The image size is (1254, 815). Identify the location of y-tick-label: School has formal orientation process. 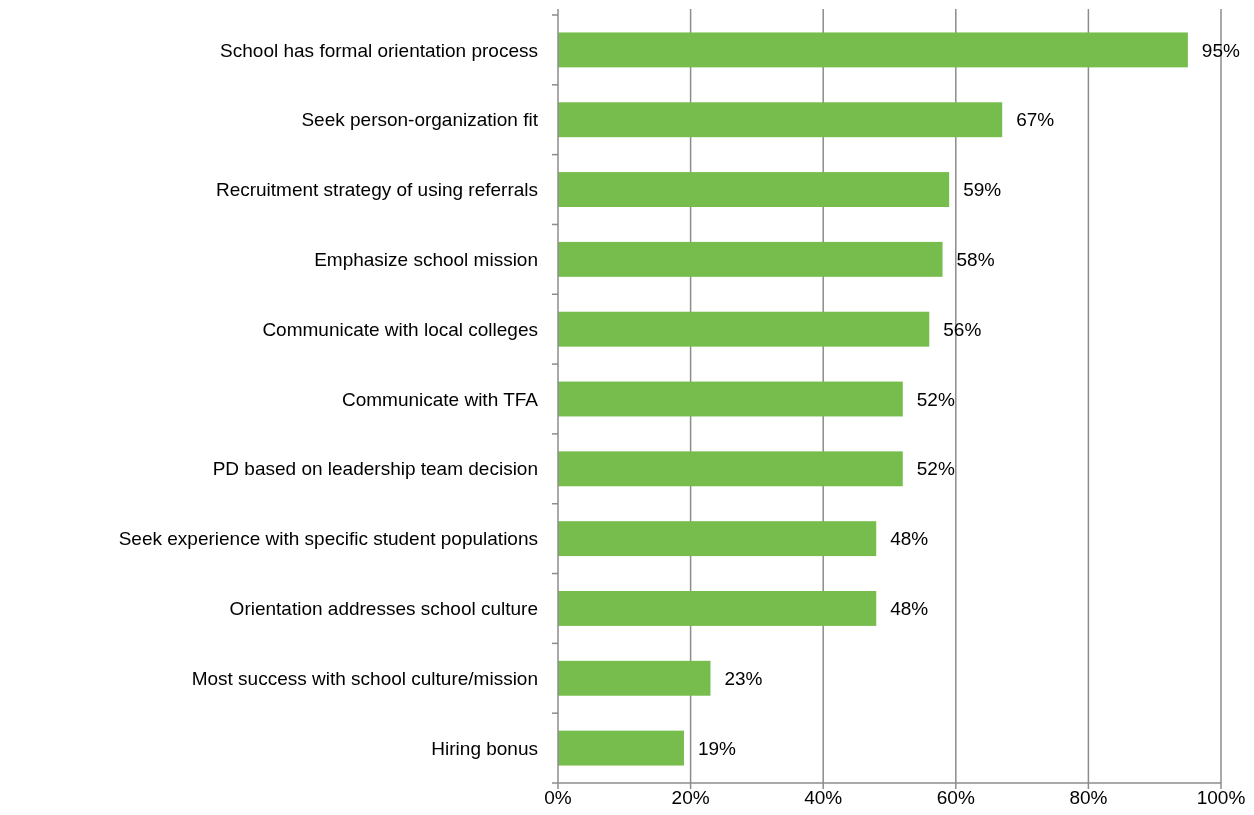
(379, 50).